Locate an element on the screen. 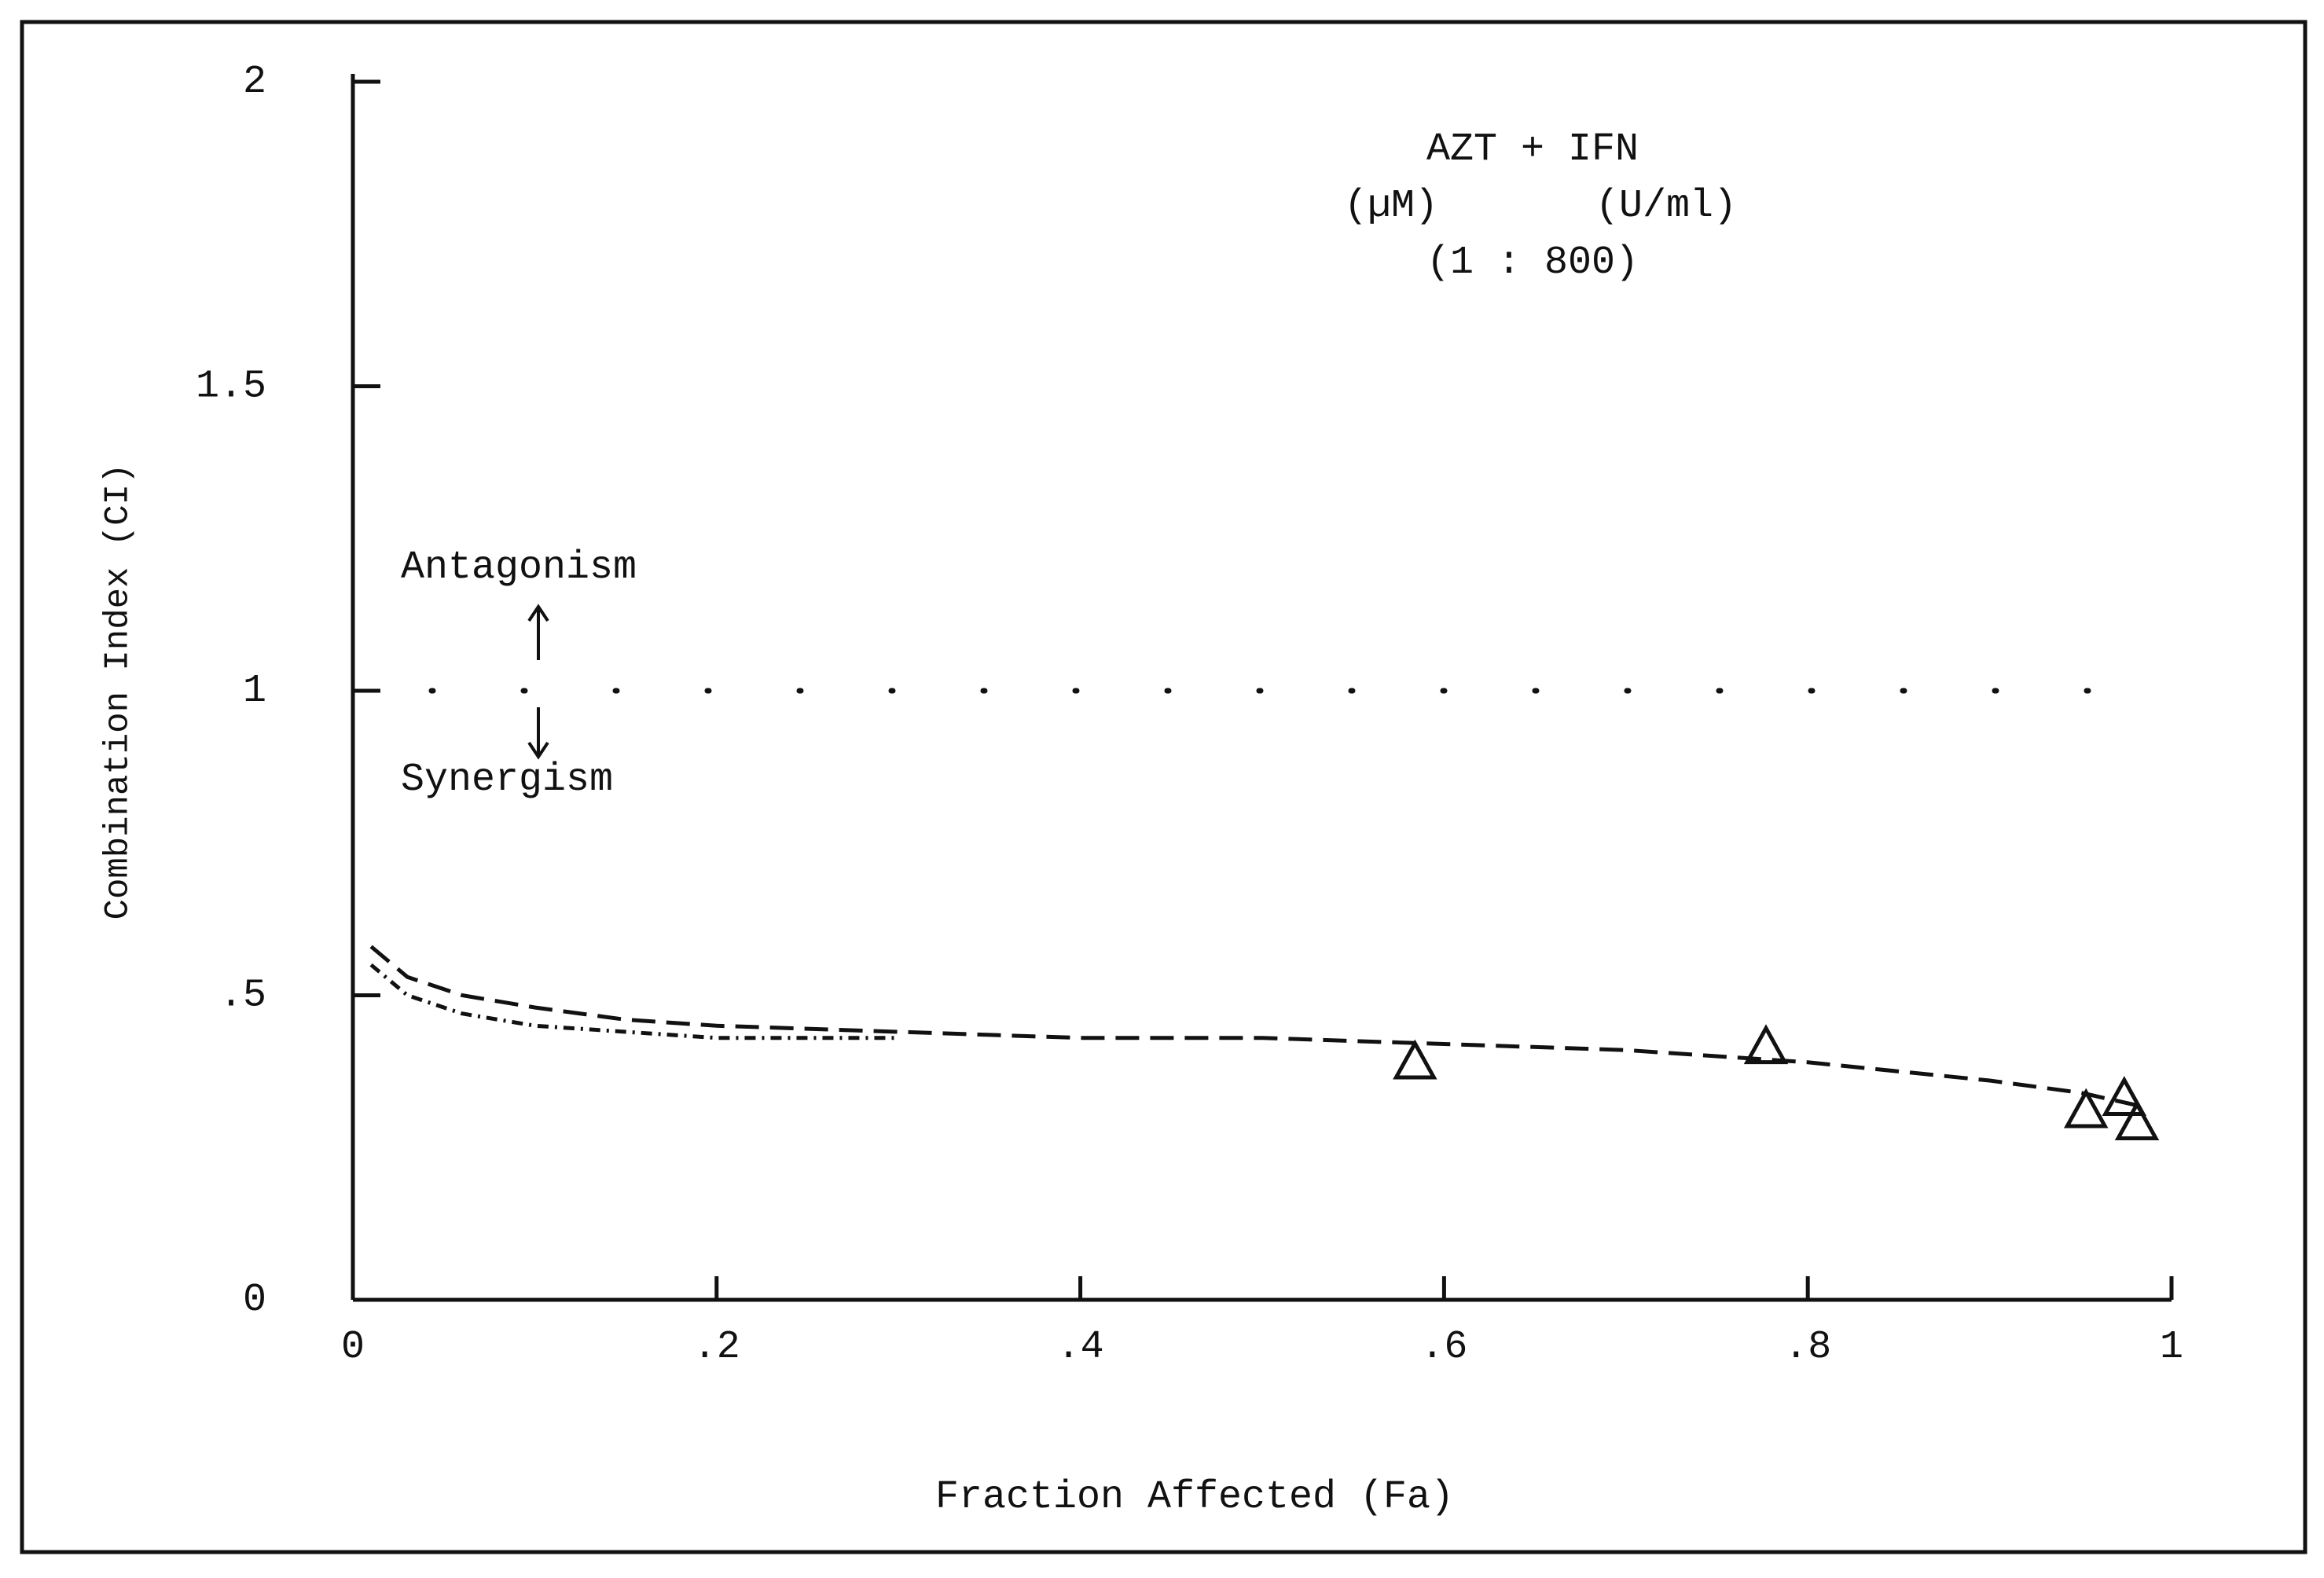 The width and height of the screenshot is (2324, 1578). annotation: AZT + IFN is located at coordinates (1532, 149).